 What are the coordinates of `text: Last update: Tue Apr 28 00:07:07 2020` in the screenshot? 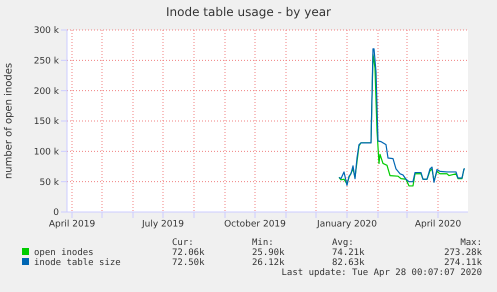 It's located at (381, 273).